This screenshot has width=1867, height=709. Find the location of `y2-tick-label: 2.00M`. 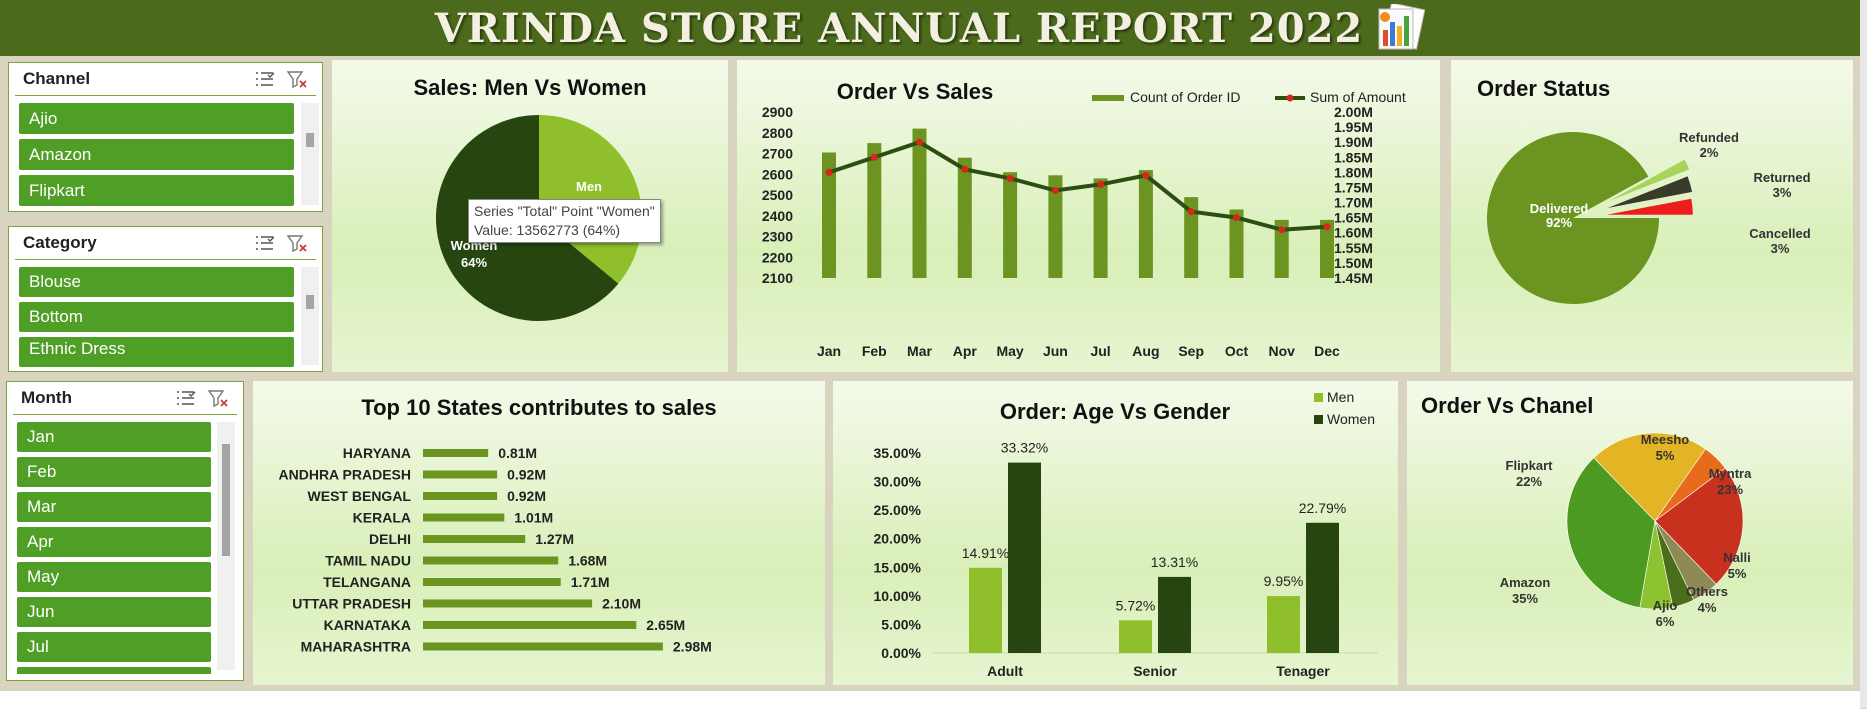

y2-tick-label: 2.00M is located at coordinates (1353, 112).